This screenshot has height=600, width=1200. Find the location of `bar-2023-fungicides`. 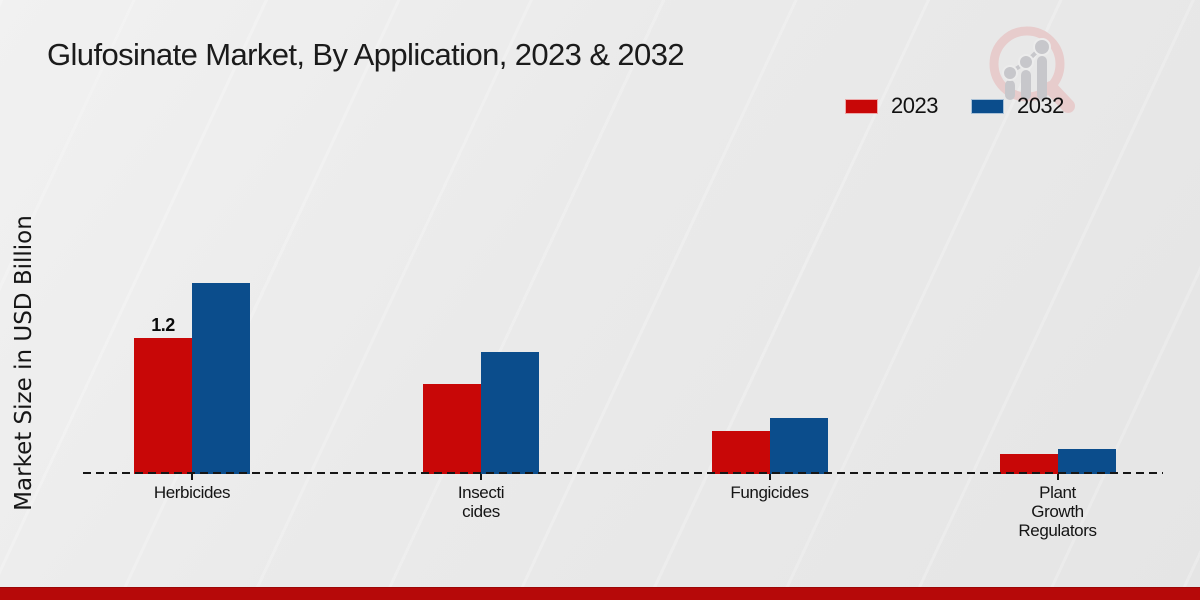

bar-2023-fungicides is located at coordinates (740, 452).